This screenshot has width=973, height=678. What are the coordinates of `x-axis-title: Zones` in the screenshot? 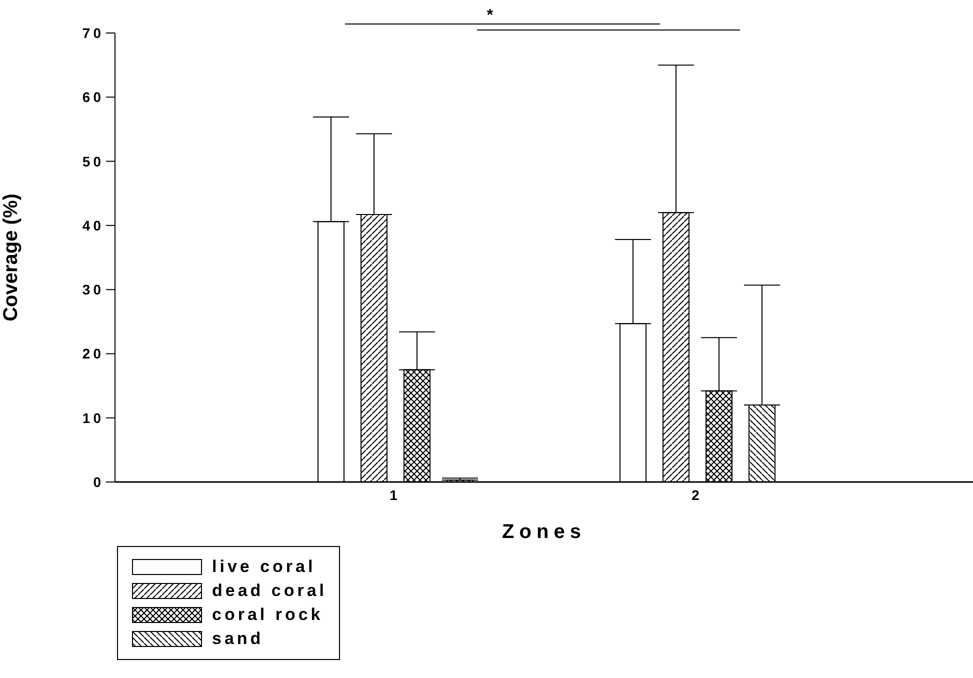 It's located at (544, 532).